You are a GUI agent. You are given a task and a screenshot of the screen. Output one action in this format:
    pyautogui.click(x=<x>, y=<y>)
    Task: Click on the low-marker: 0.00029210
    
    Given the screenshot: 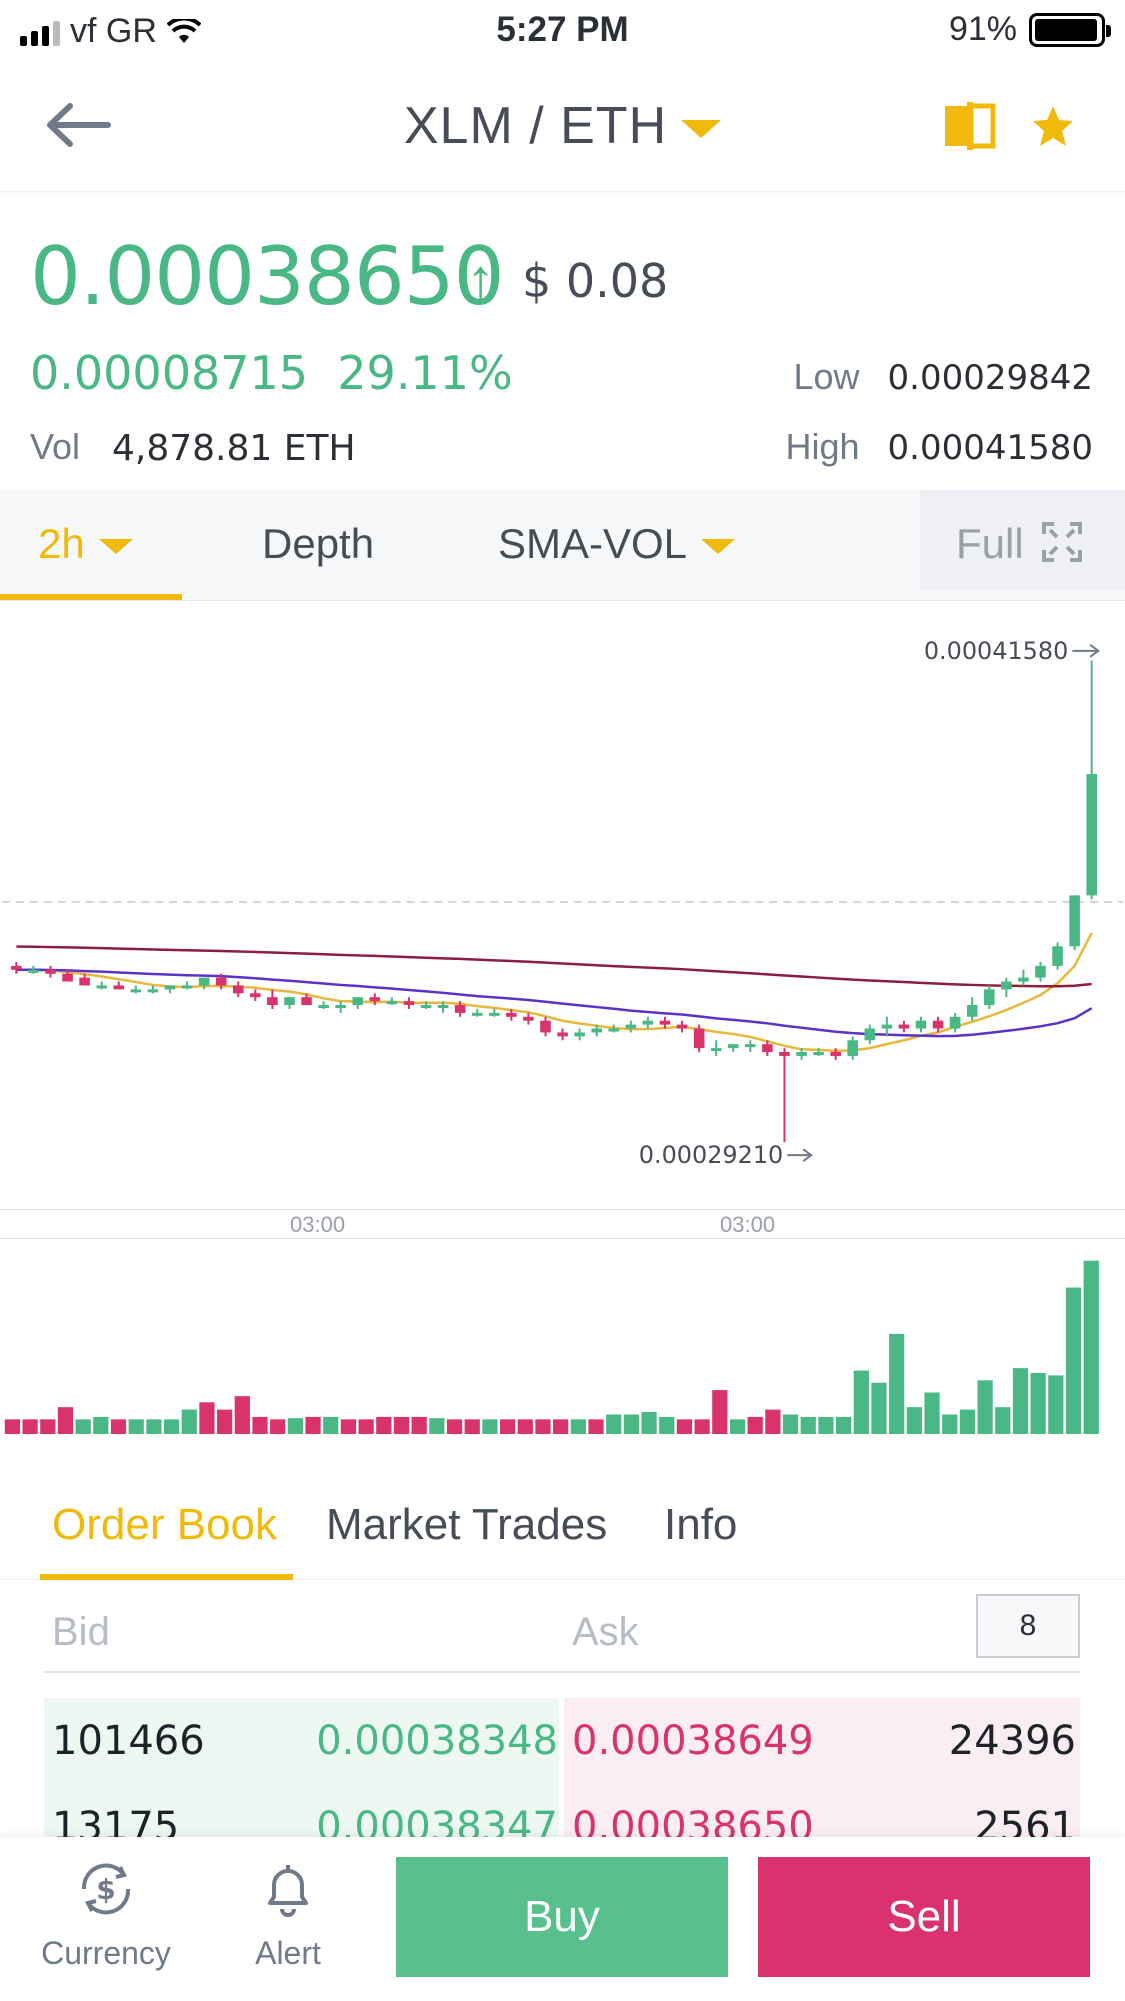 What is the action you would take?
    pyautogui.click(x=726, y=1155)
    